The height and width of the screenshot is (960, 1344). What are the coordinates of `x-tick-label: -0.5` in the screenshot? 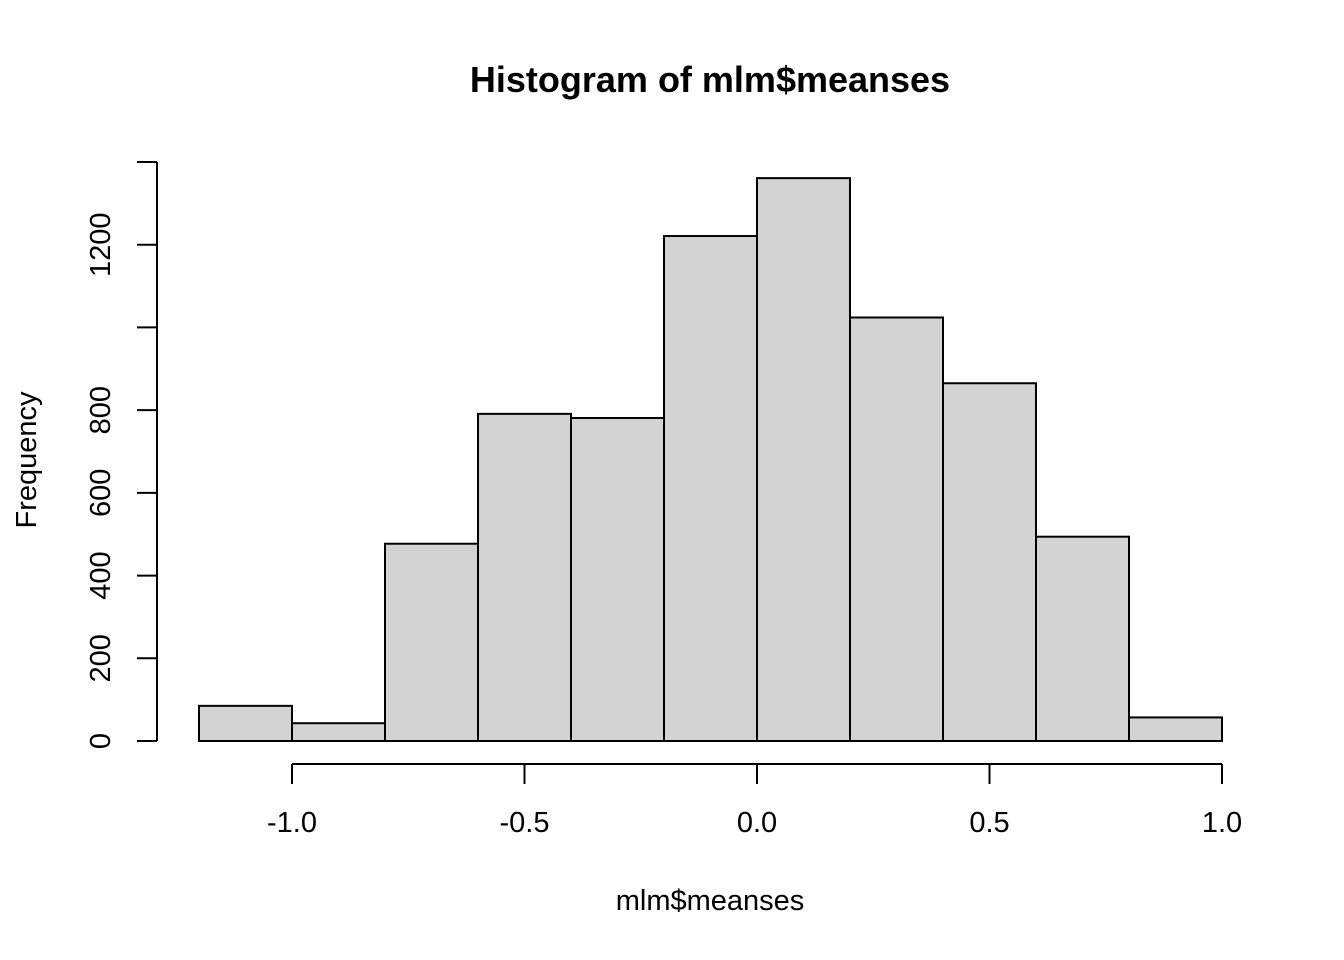 It's located at (525, 823).